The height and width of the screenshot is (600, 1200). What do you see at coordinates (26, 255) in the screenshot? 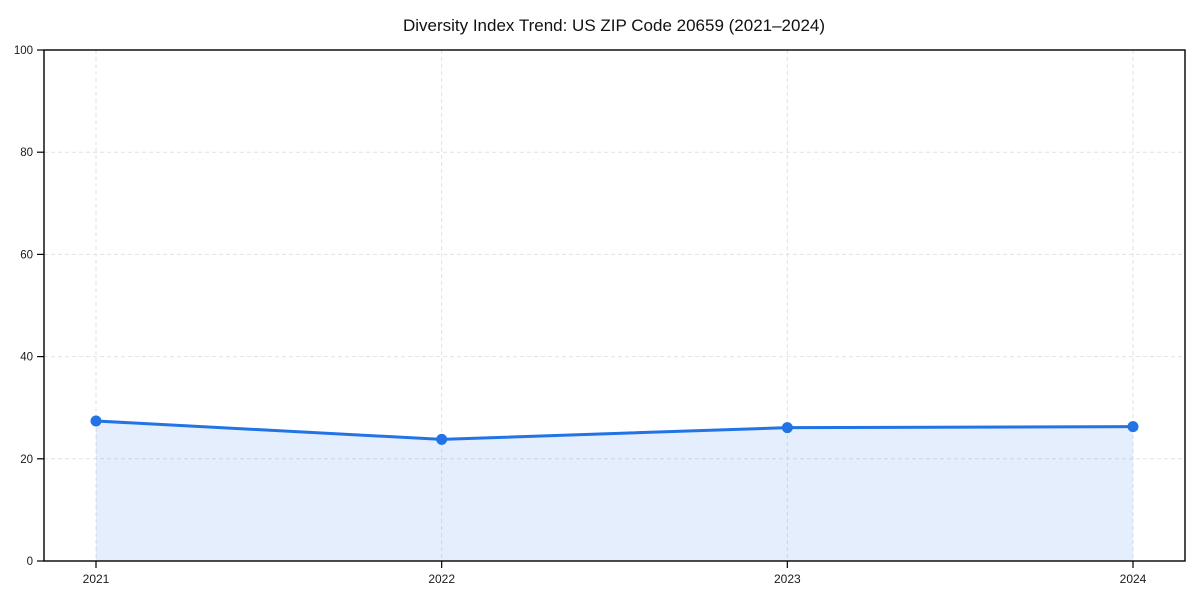
I see `y-tick-label-60: 60` at bounding box center [26, 255].